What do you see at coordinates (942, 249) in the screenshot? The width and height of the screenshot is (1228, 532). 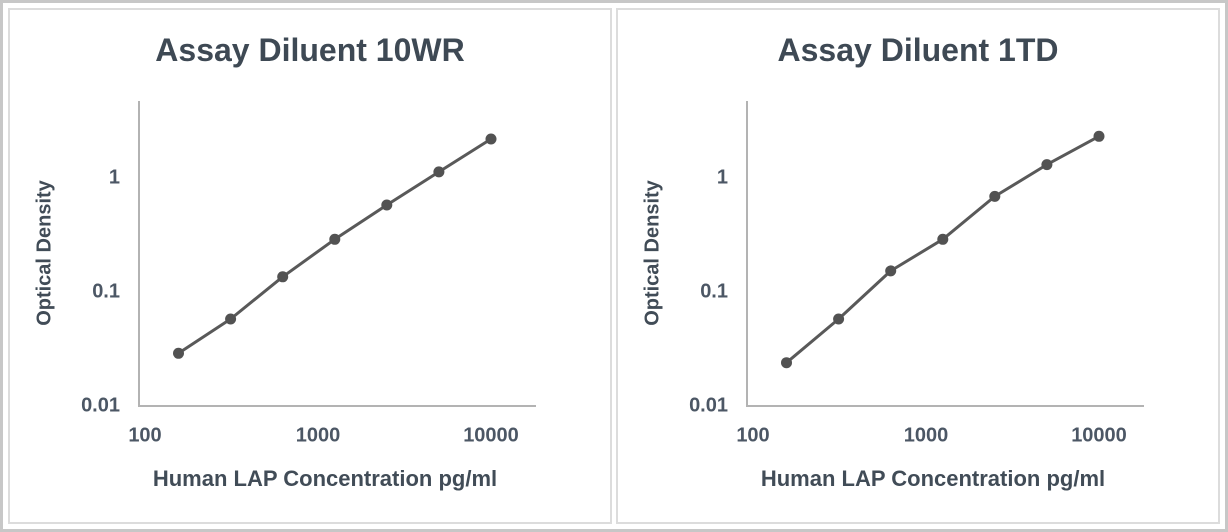 I see `series-line` at bounding box center [942, 249].